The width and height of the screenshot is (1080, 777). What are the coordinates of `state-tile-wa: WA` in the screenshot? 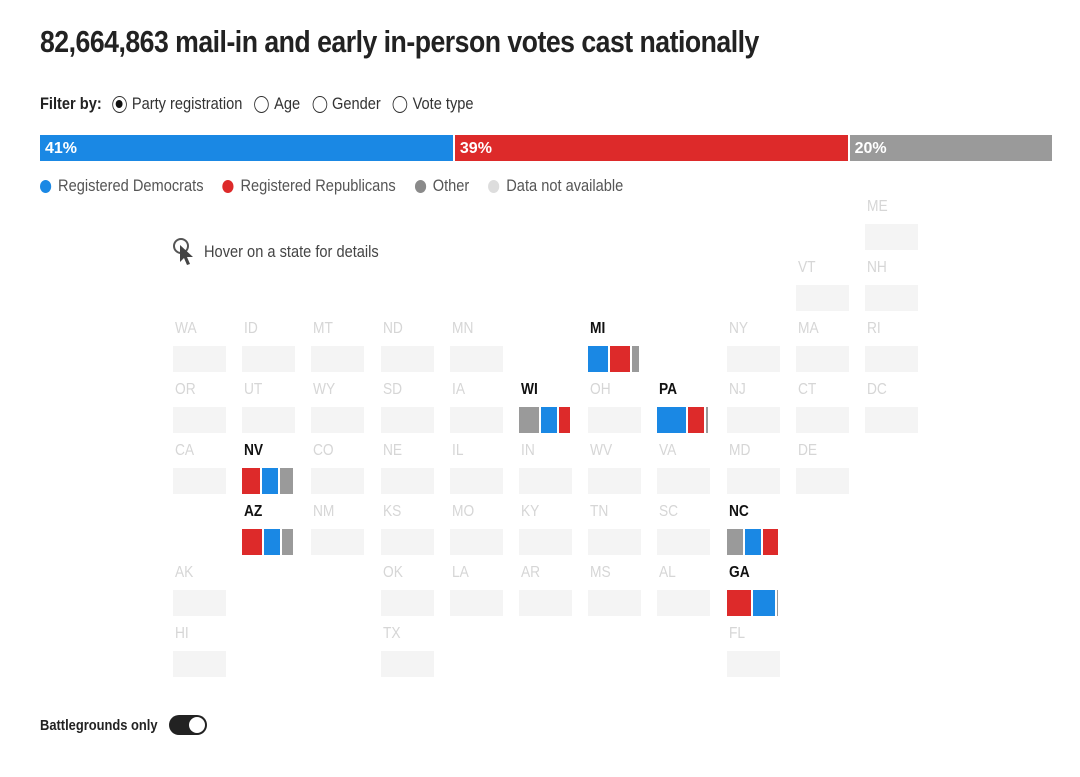 It's located at (199, 347).